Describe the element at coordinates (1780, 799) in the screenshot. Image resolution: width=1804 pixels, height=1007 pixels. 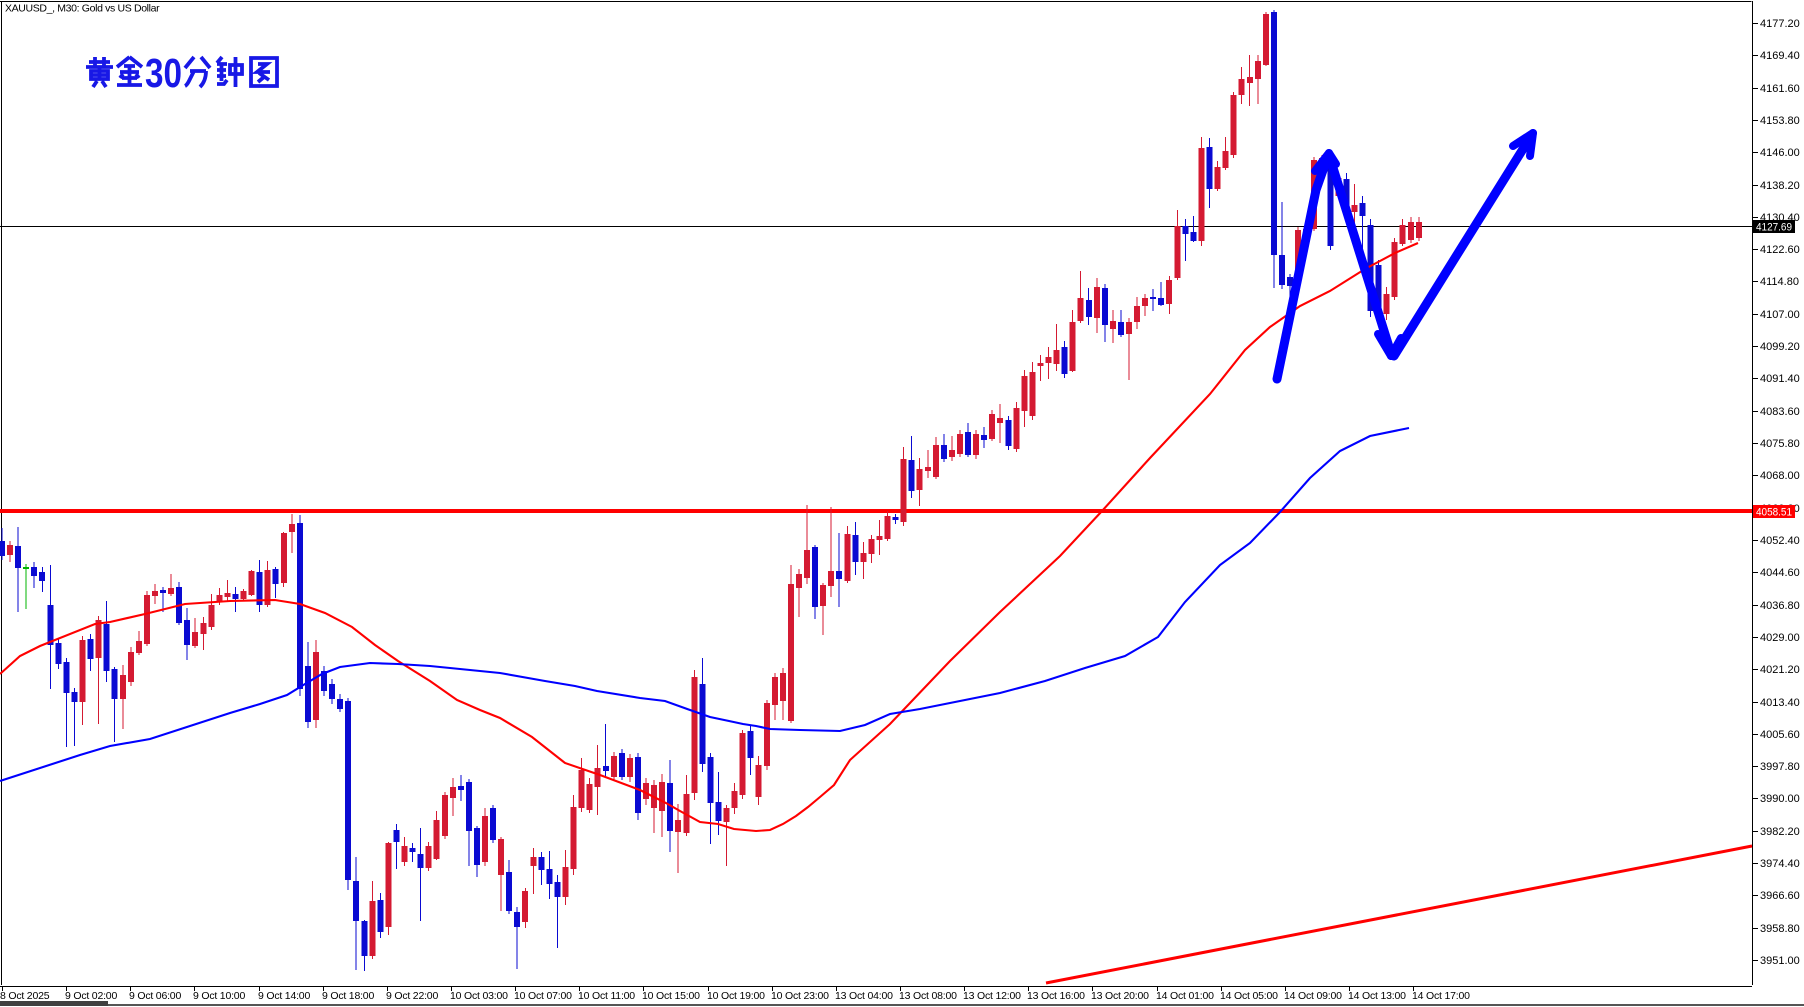
I see `svg-text: 3990.00` at that location.